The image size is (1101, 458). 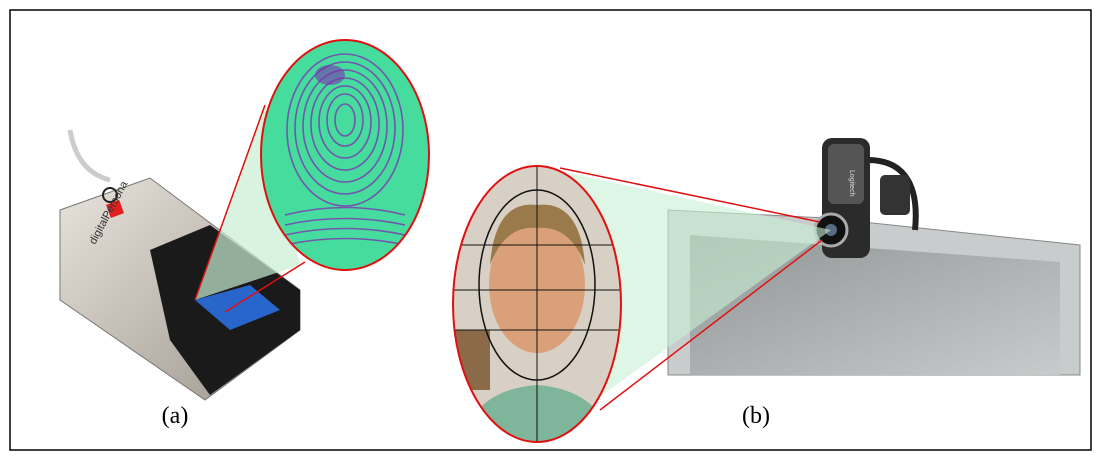 What do you see at coordinates (851, 183) in the screenshot?
I see `camera-brand: Logitech` at bounding box center [851, 183].